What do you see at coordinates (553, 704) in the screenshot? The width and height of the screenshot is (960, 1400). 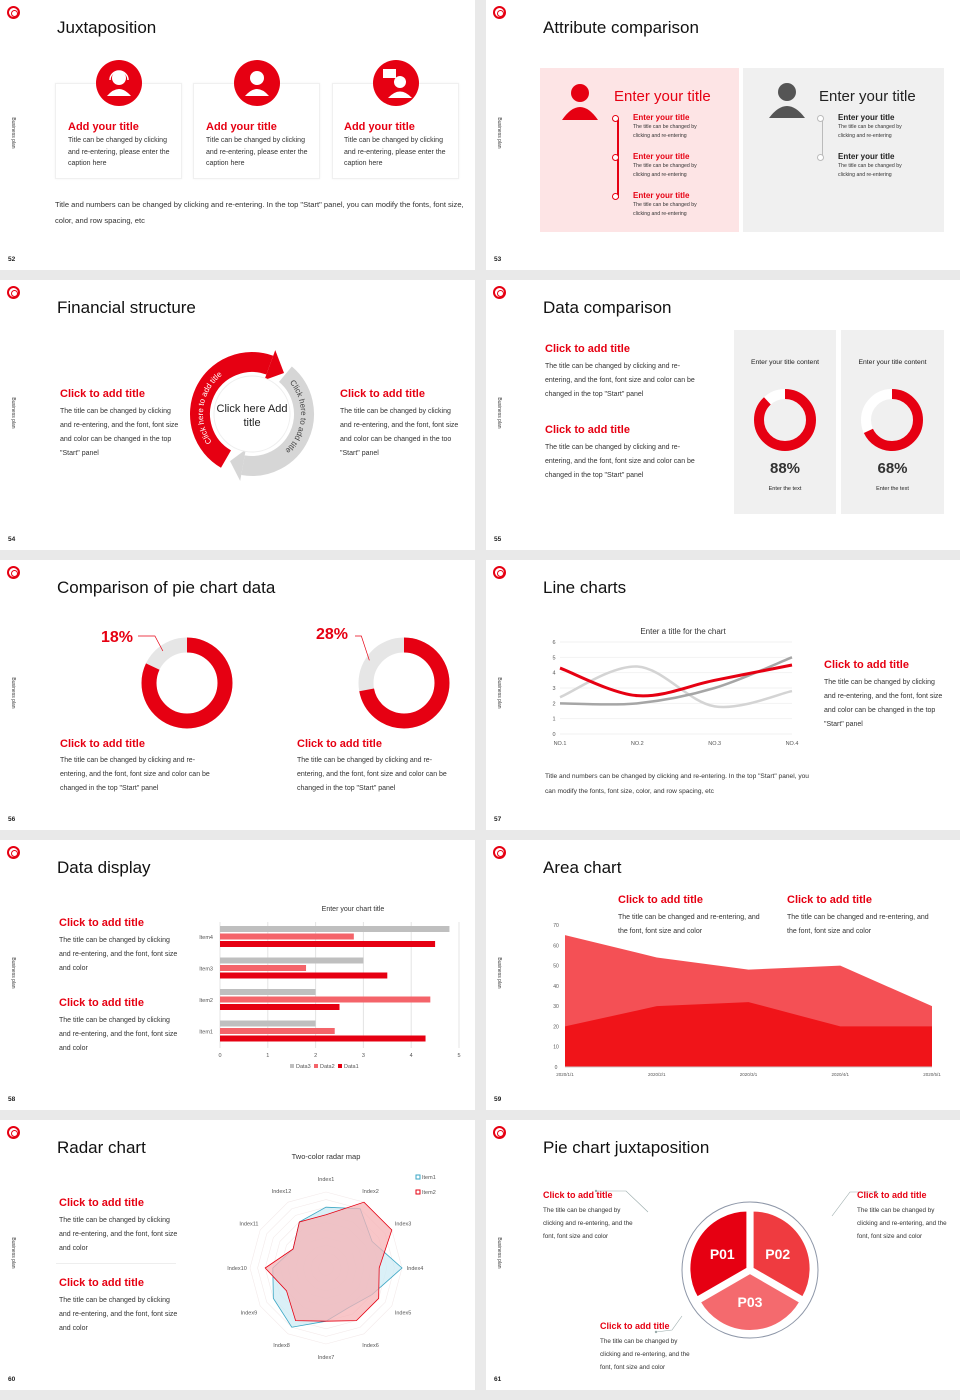 I see `y-tick-label: 2` at bounding box center [553, 704].